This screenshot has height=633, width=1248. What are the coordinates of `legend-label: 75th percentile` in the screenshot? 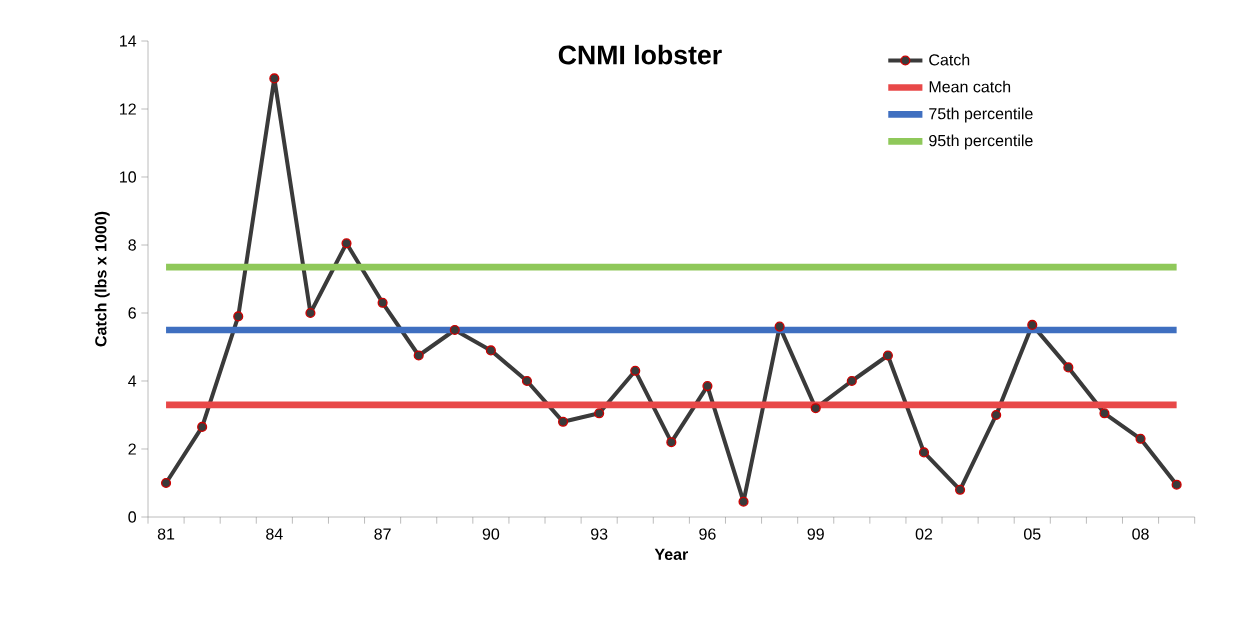 It's located at (981, 115).